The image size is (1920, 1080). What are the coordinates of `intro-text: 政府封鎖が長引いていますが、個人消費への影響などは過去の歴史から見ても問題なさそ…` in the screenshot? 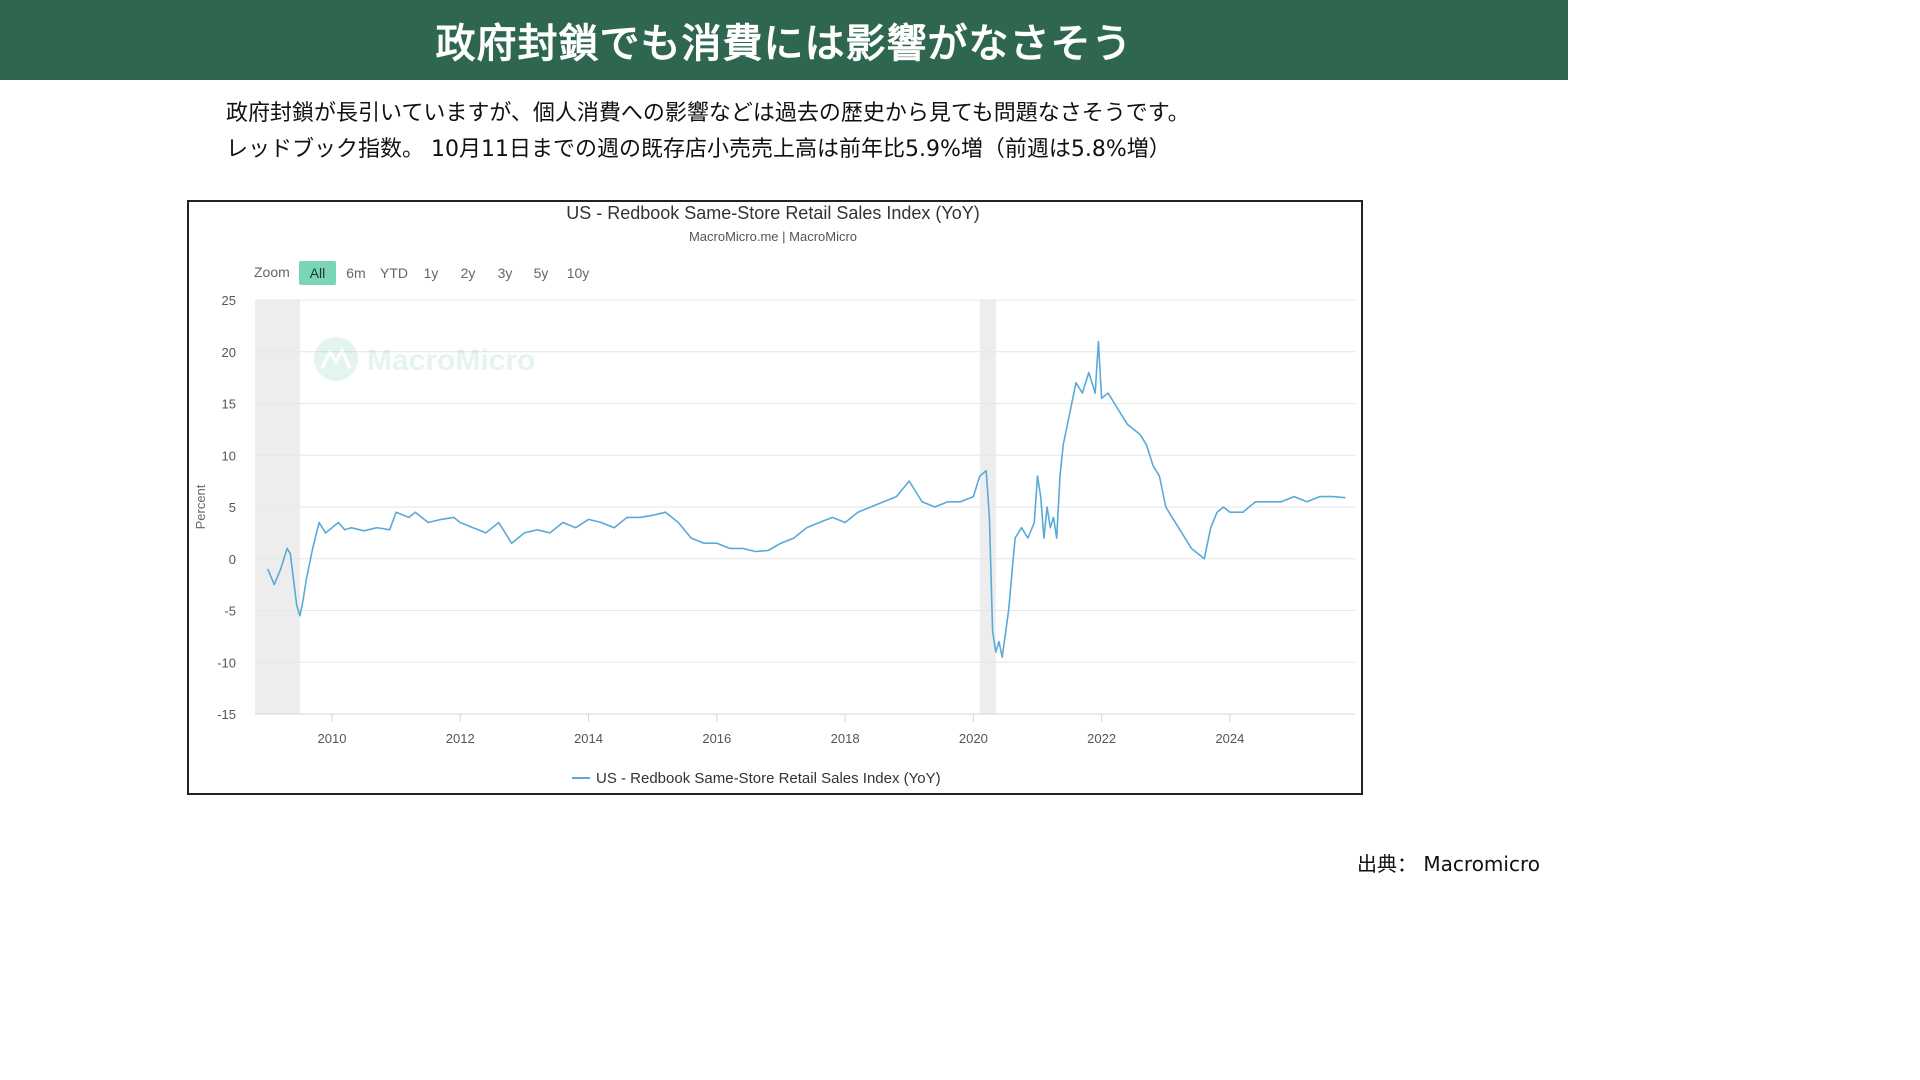 It's located at (876, 132).